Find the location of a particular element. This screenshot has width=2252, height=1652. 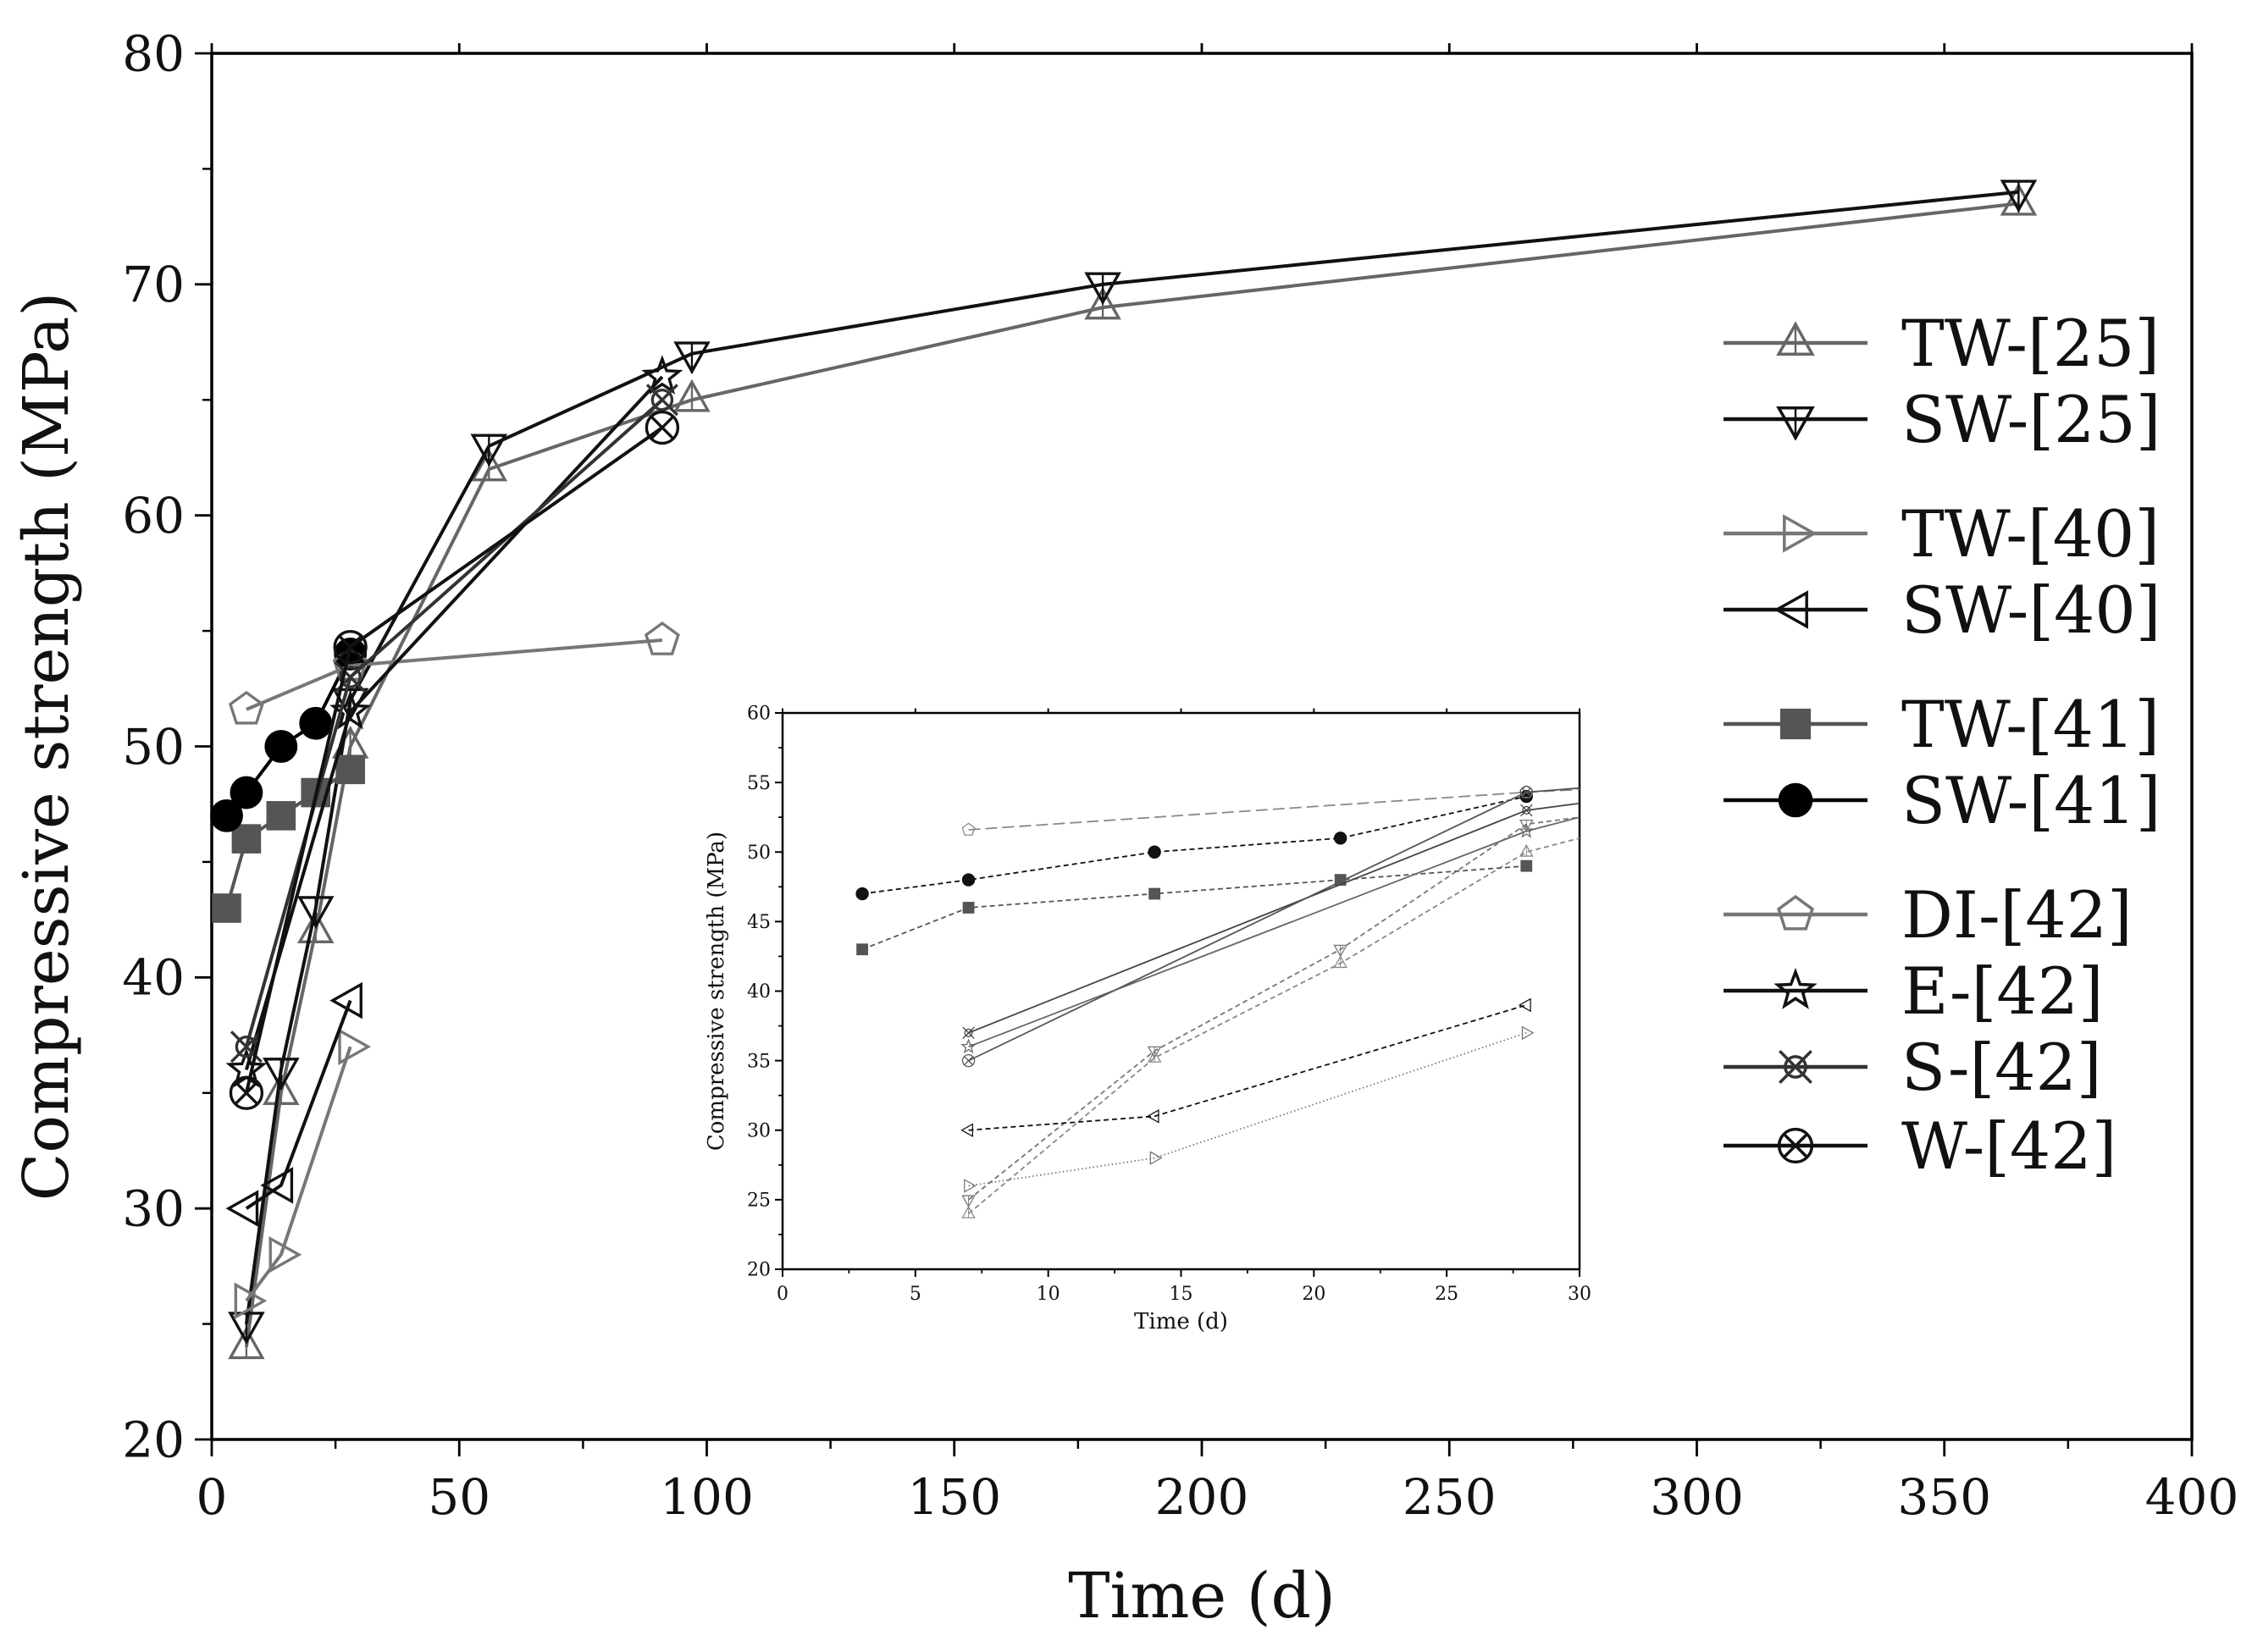

legend-entry-S-[42]: S-[42] is located at coordinates (1913, 1067).